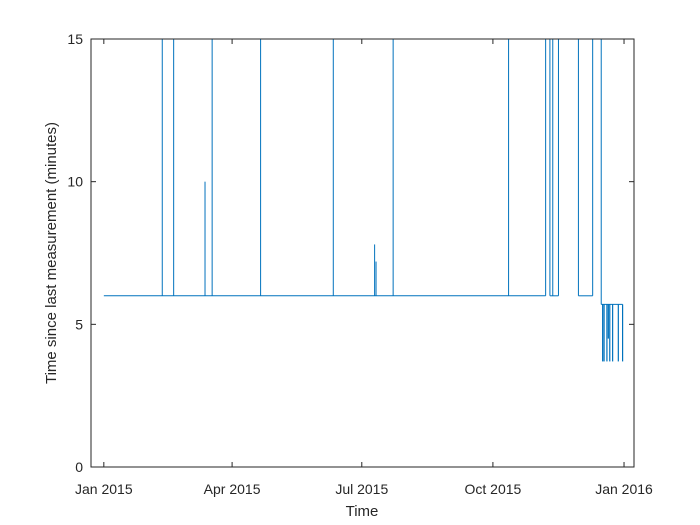  I want to click on y-tick-label: 10, so click(75, 182).